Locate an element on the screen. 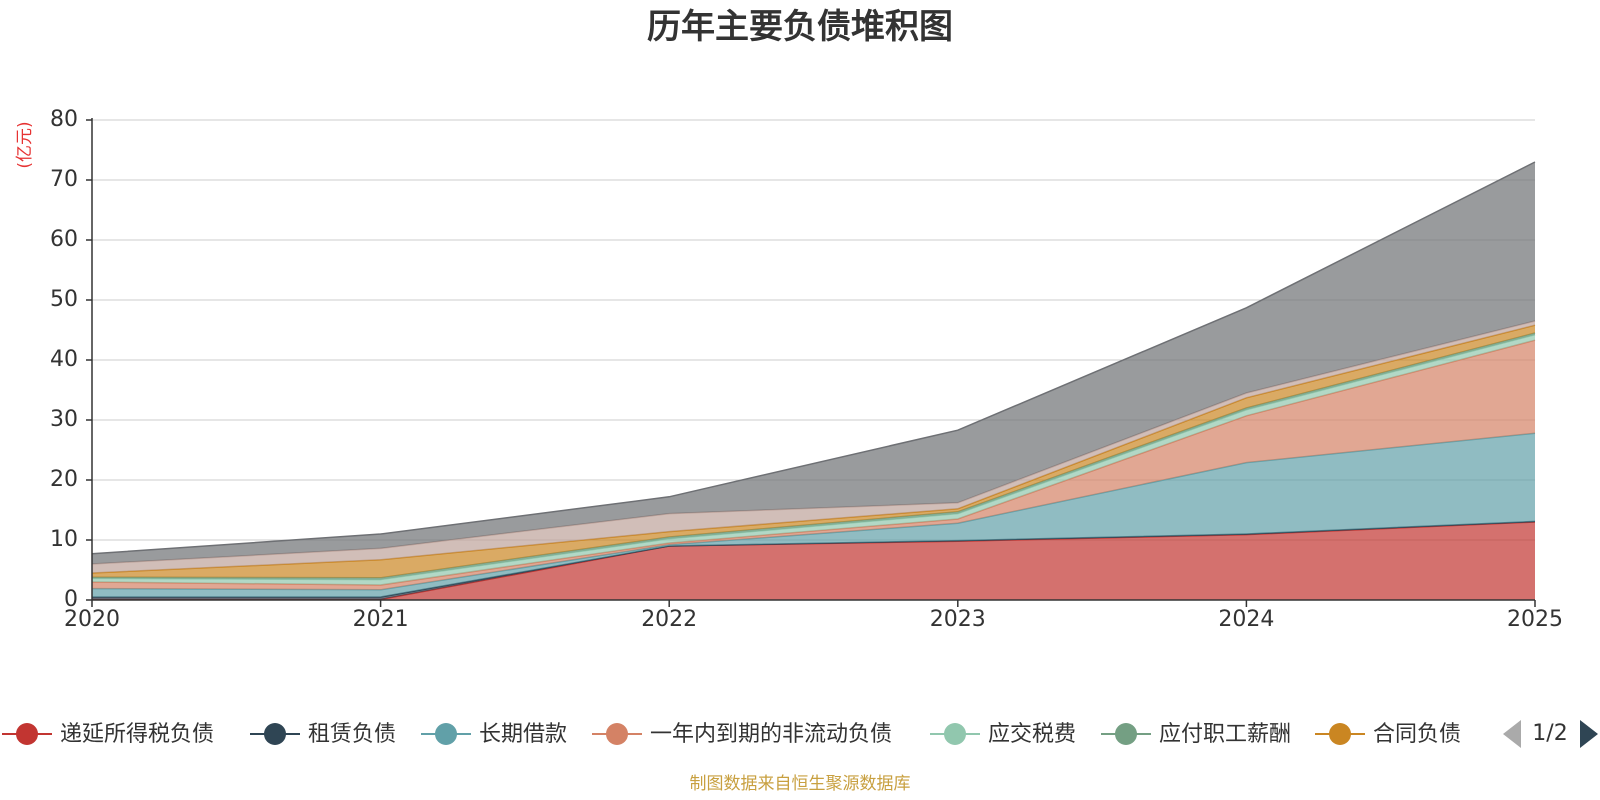  legend-label-1: 租赁负债 is located at coordinates (352, 734).